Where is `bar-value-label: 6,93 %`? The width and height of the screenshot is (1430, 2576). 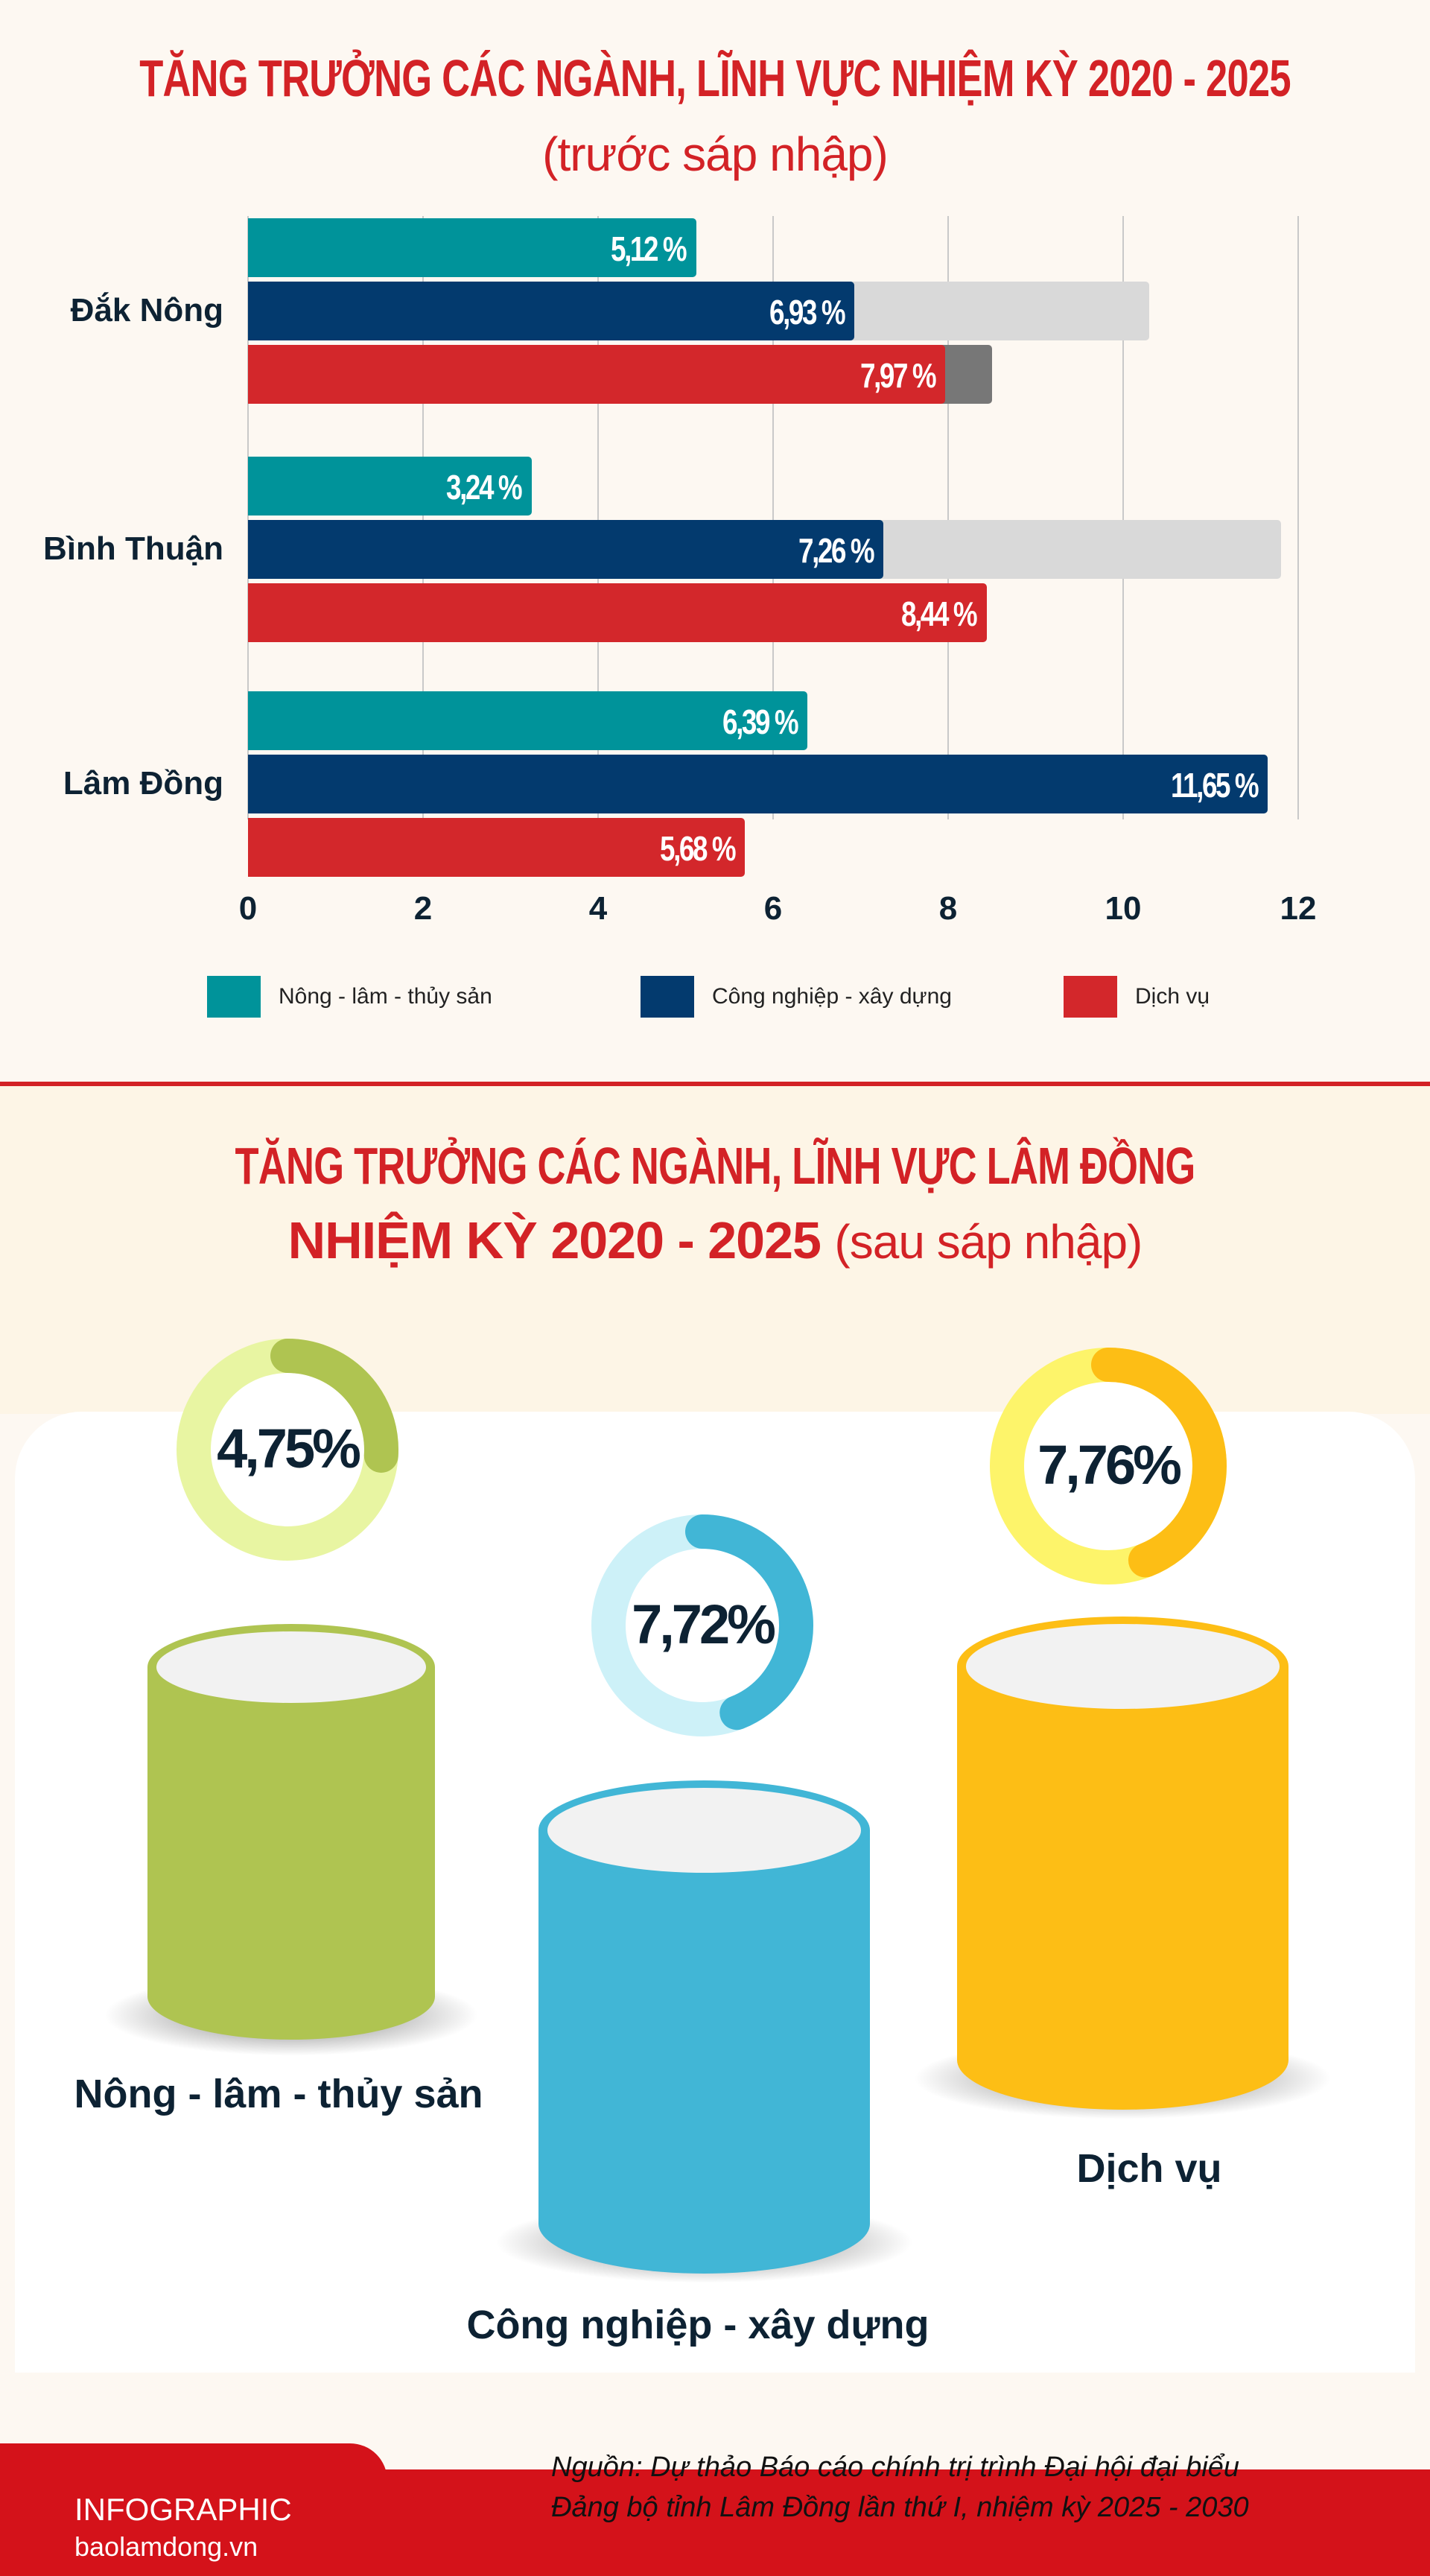 bar-value-label: 6,93 % is located at coordinates (807, 312).